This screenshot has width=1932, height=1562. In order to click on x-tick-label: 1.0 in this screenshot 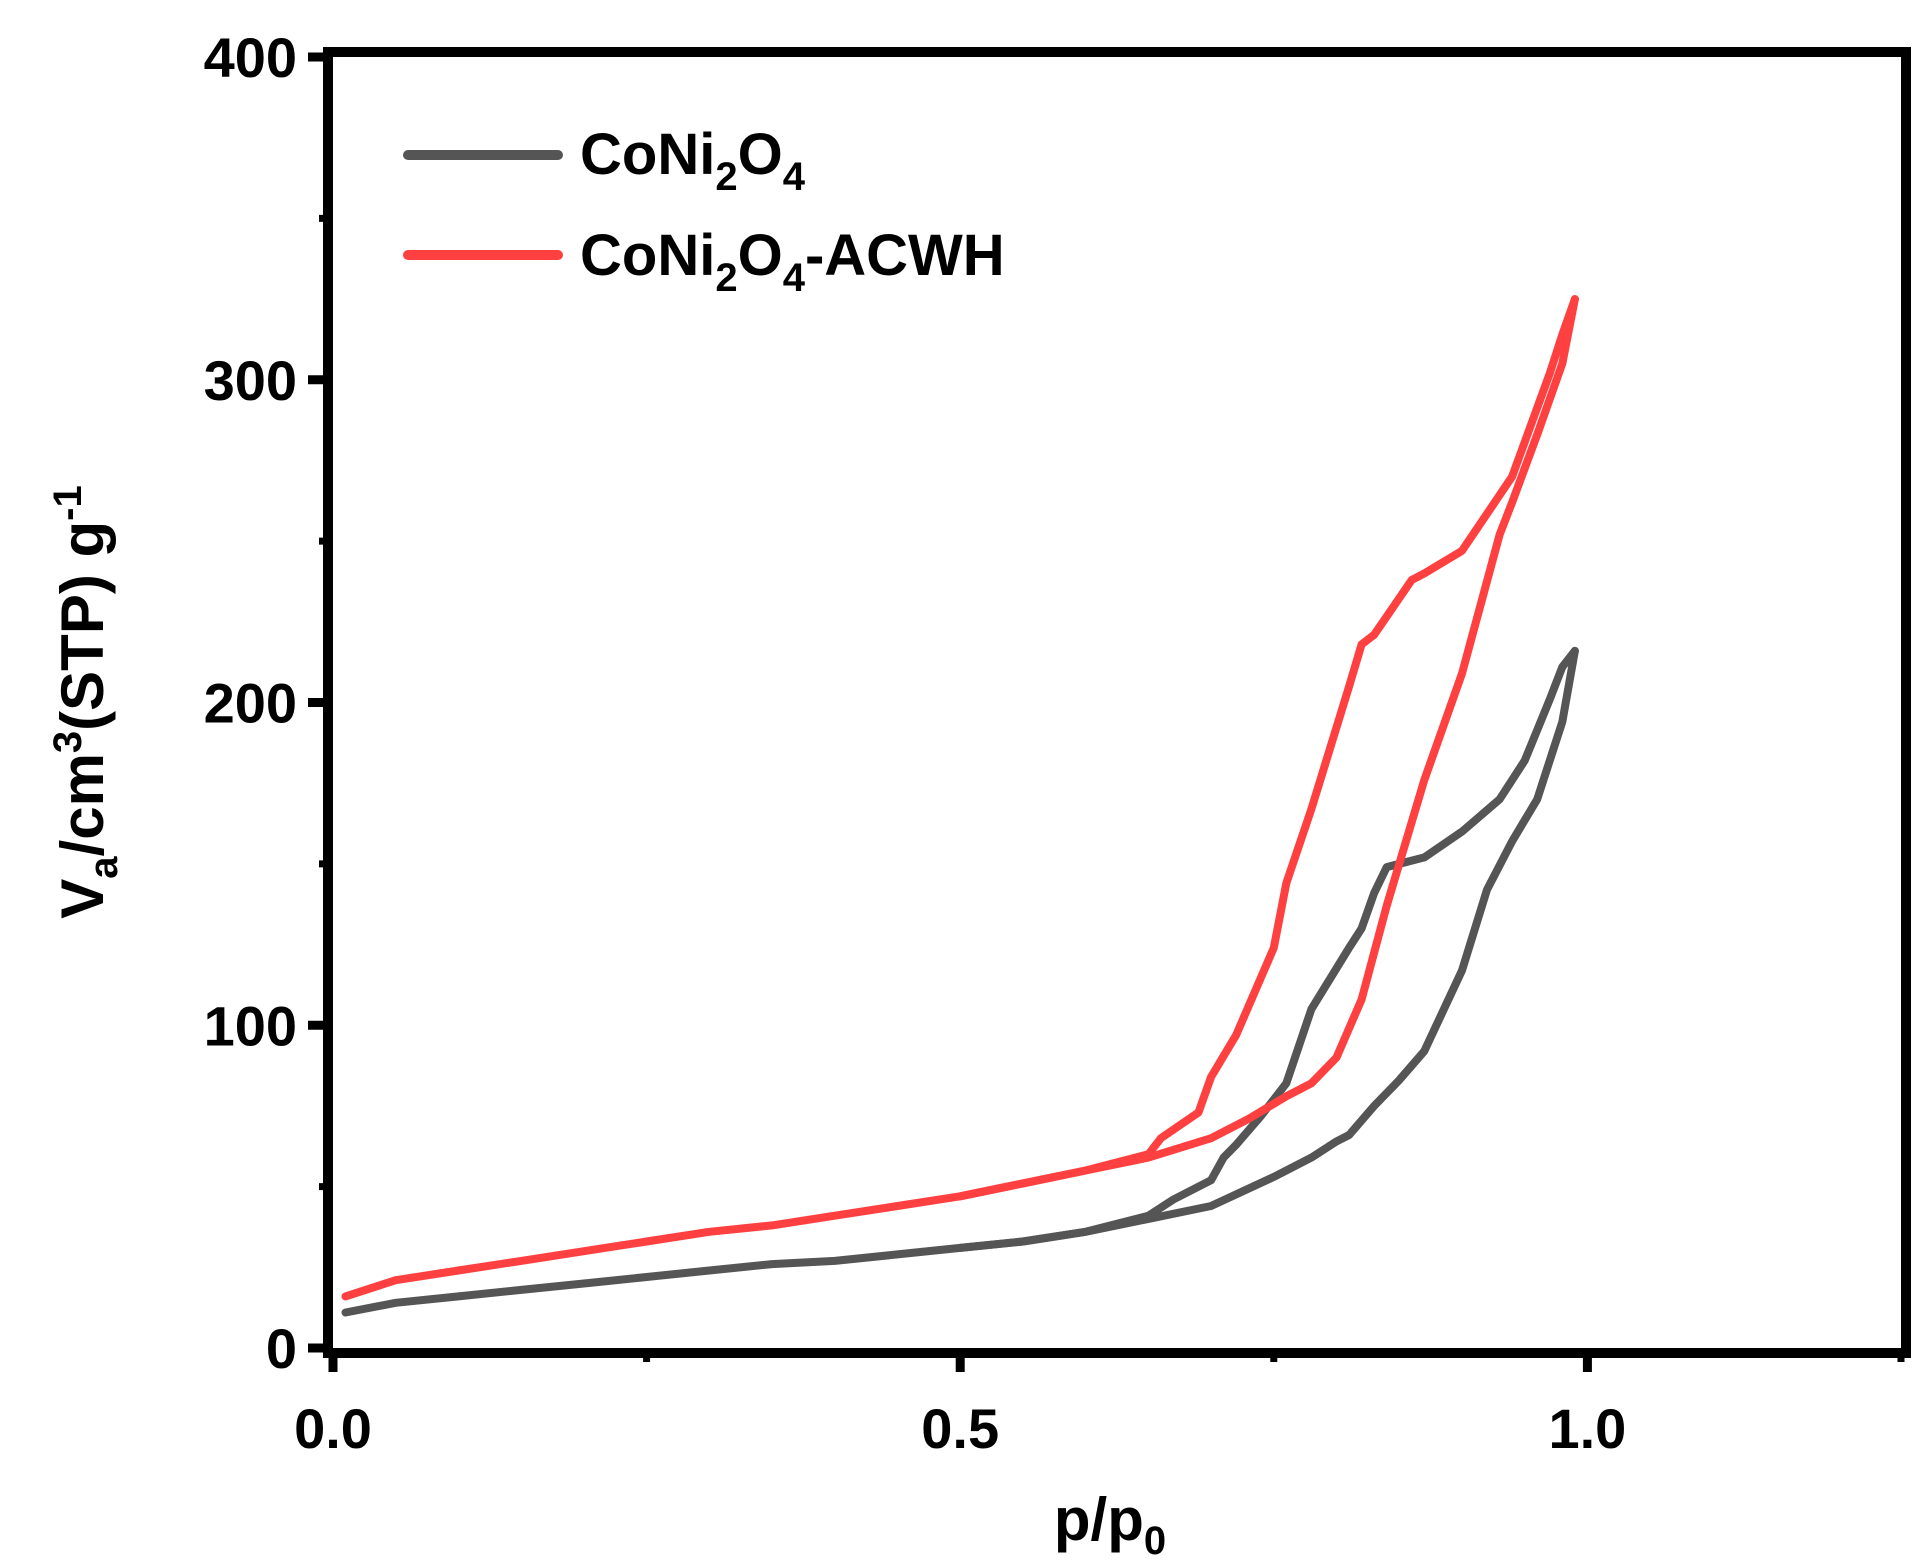, I will do `click(1587, 1428)`.